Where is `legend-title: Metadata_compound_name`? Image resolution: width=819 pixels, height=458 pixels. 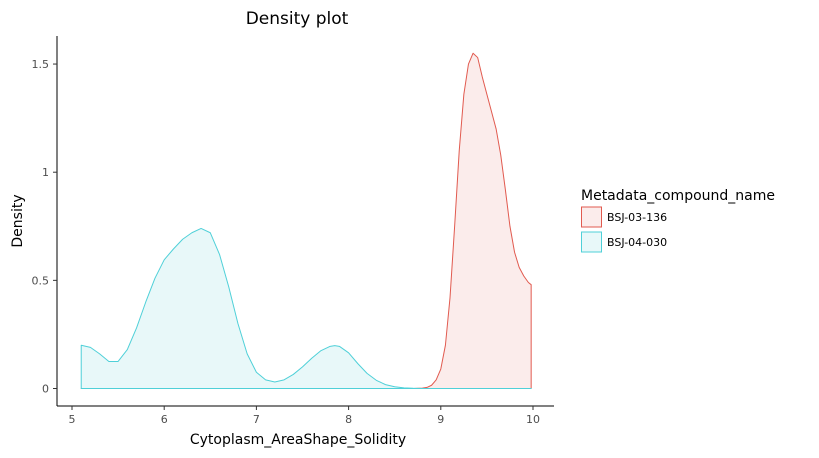
legend-title: Metadata_compound_name is located at coordinates (678, 196).